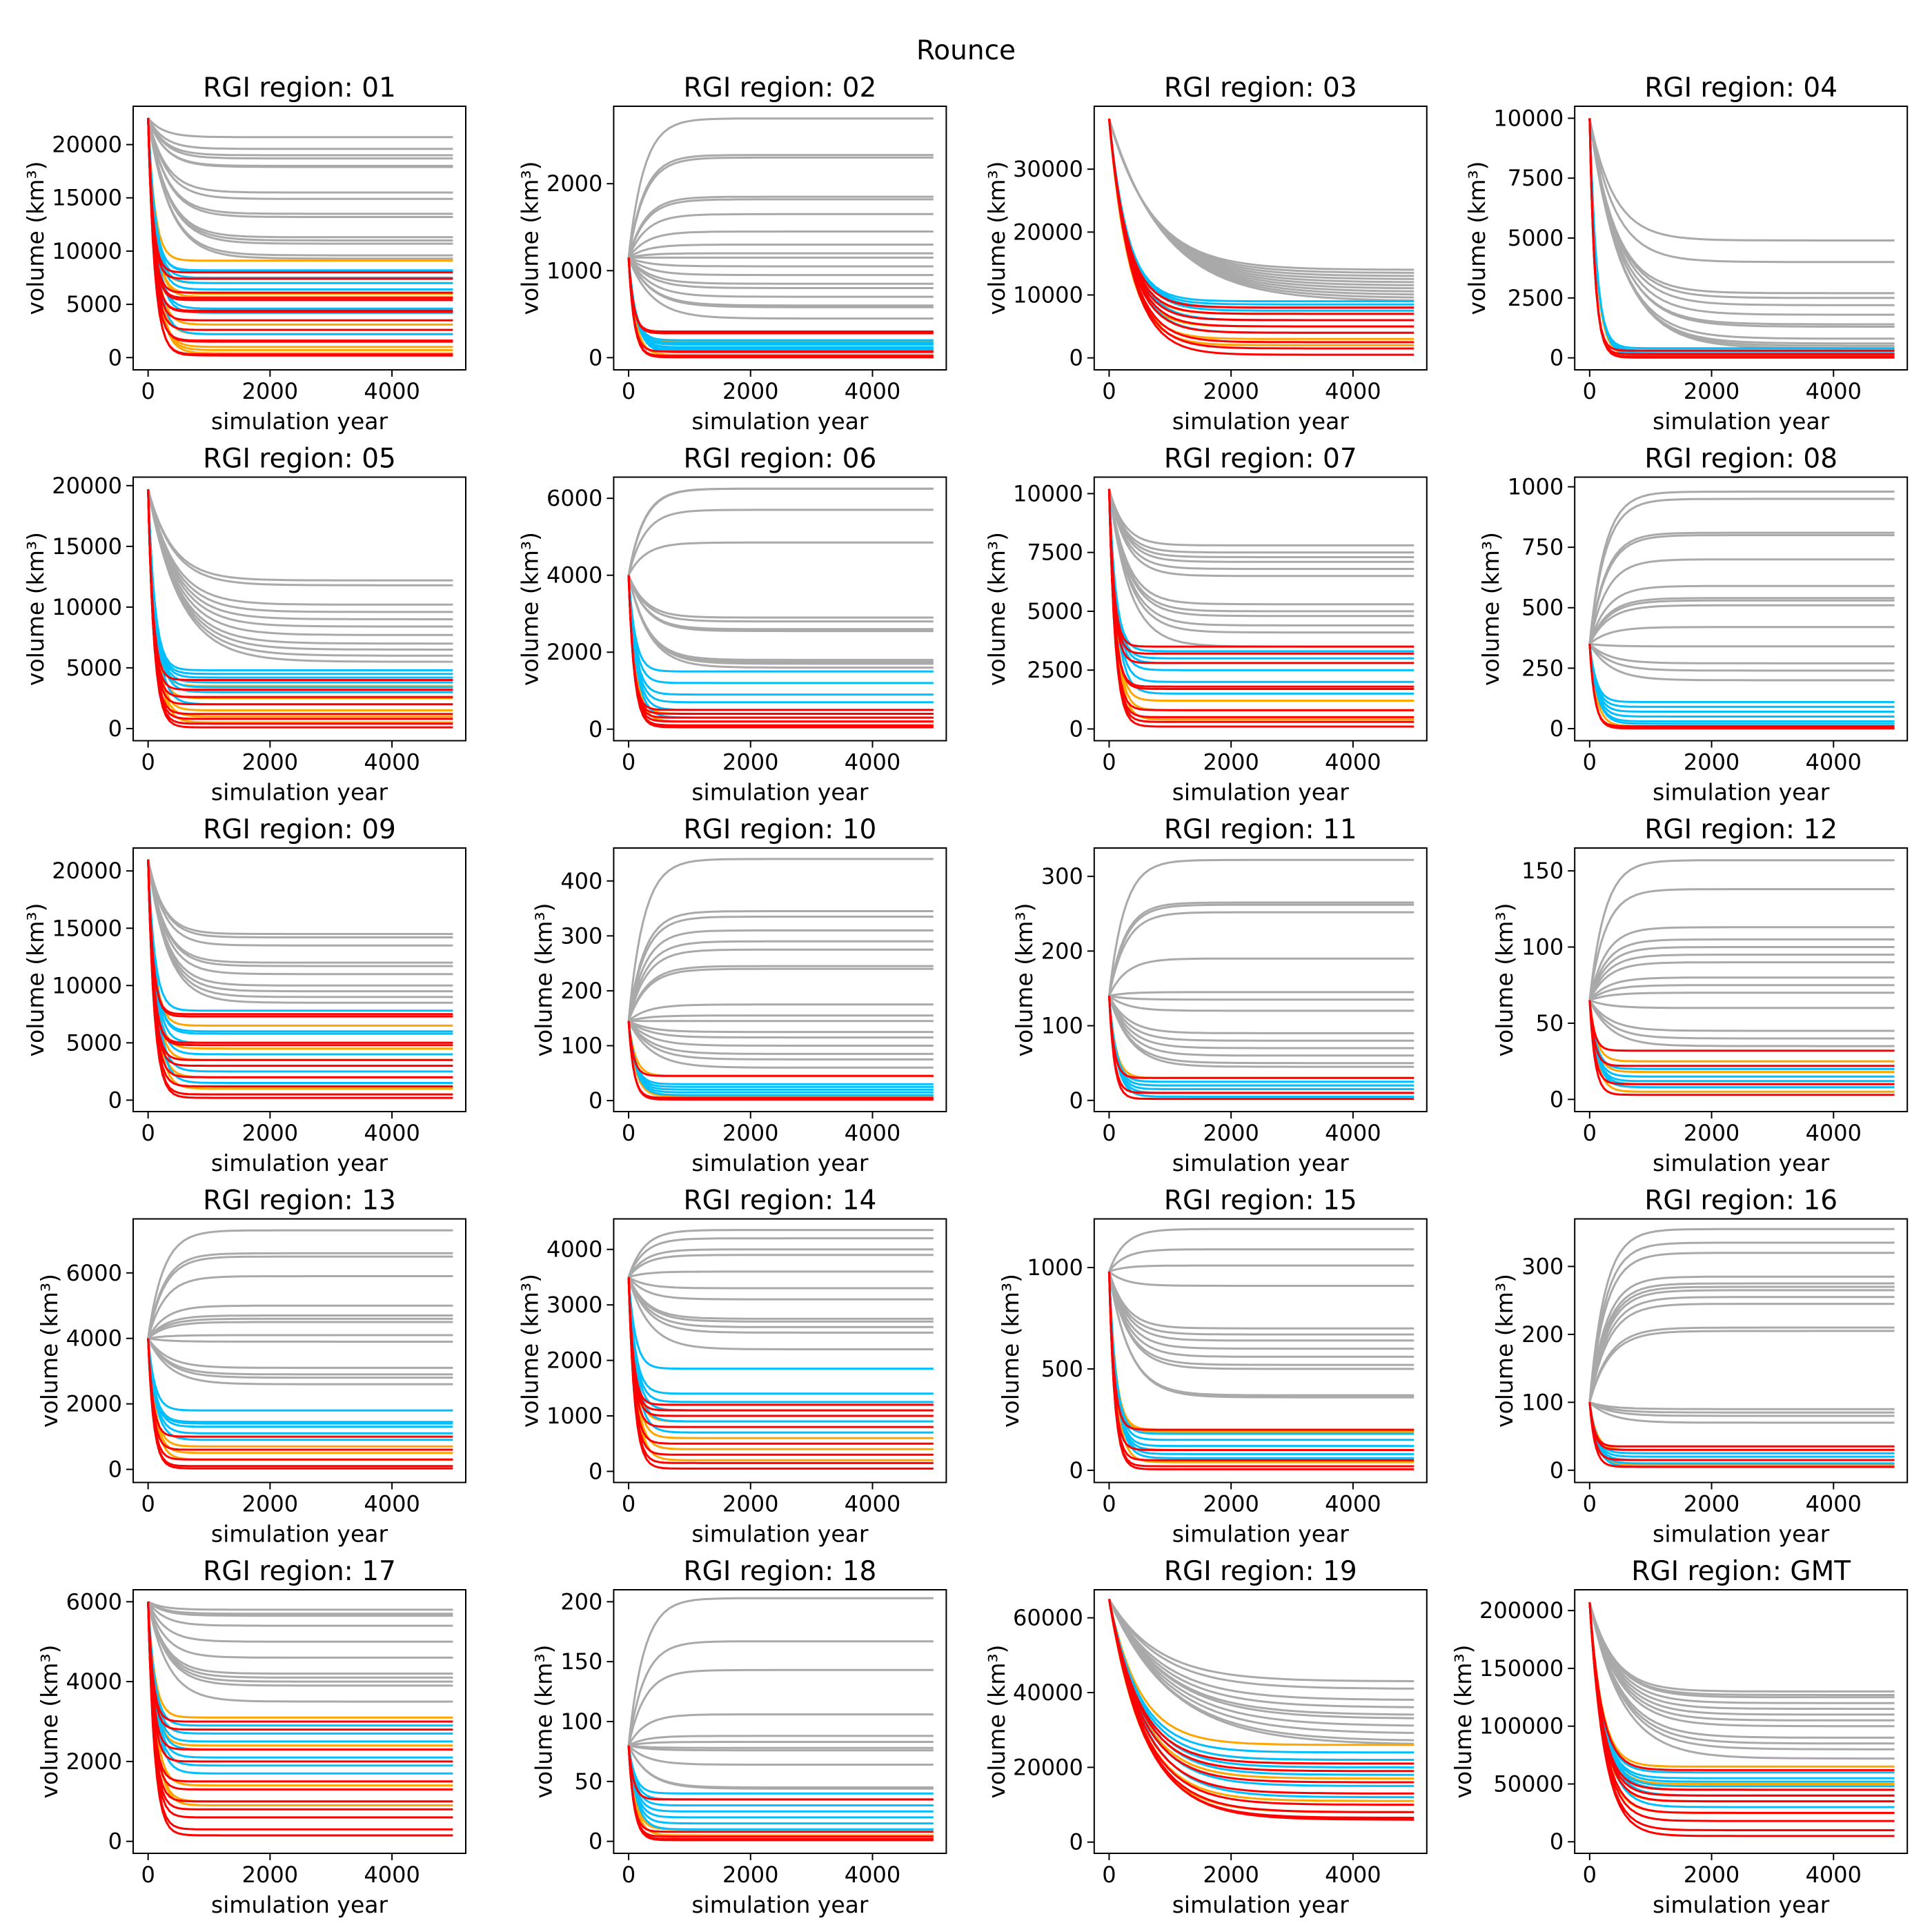 This screenshot has width=1932, height=1932. Describe the element at coordinates (299, 1571) in the screenshot. I see `subplot-title: RGI region: 17` at that location.